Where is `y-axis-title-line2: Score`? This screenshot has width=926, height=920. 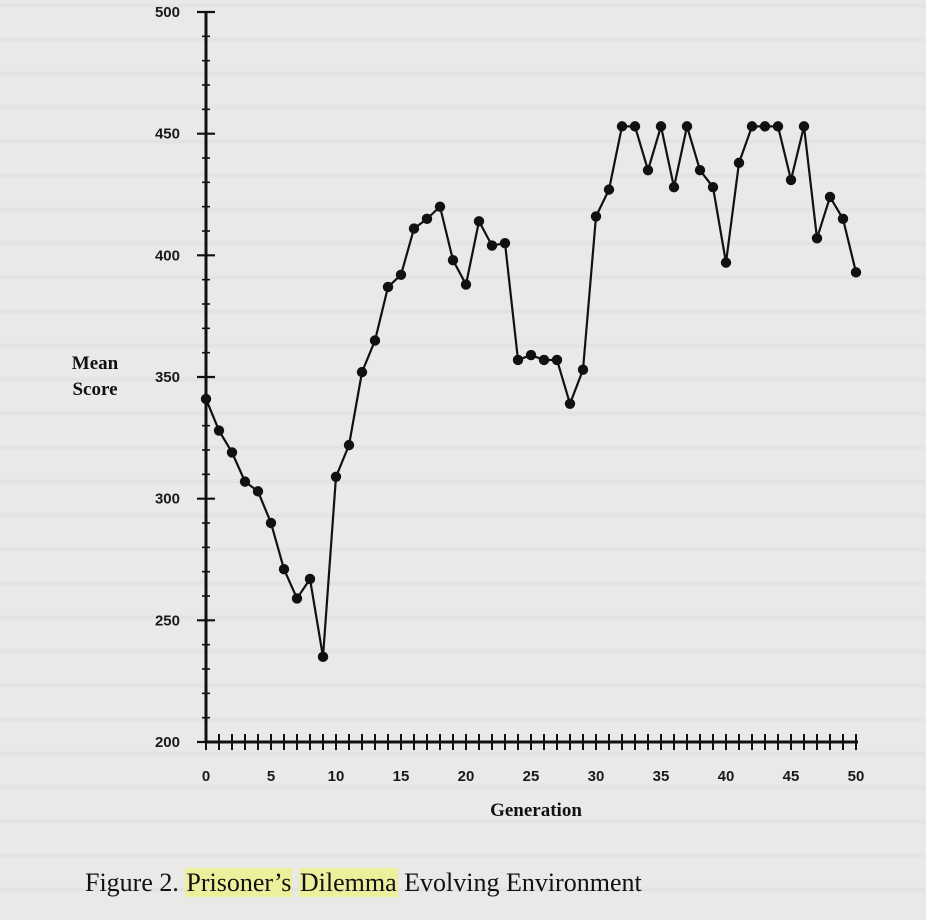 y-axis-title-line2: Score is located at coordinates (94, 389).